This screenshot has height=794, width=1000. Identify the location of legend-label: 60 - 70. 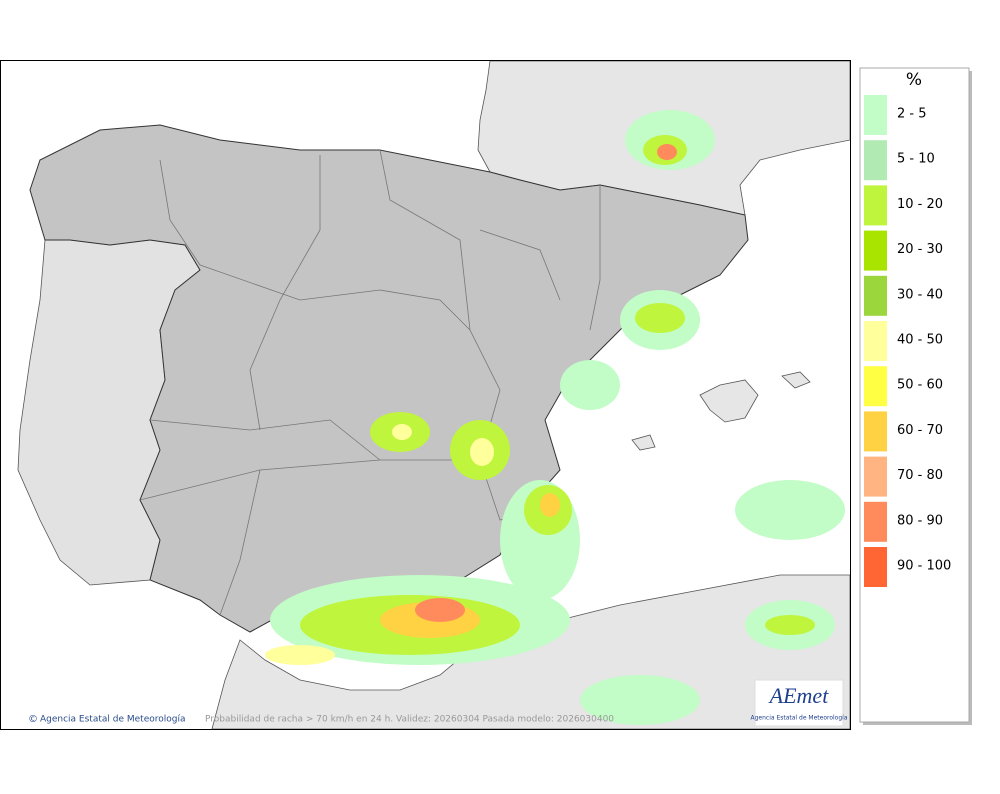
(920, 430).